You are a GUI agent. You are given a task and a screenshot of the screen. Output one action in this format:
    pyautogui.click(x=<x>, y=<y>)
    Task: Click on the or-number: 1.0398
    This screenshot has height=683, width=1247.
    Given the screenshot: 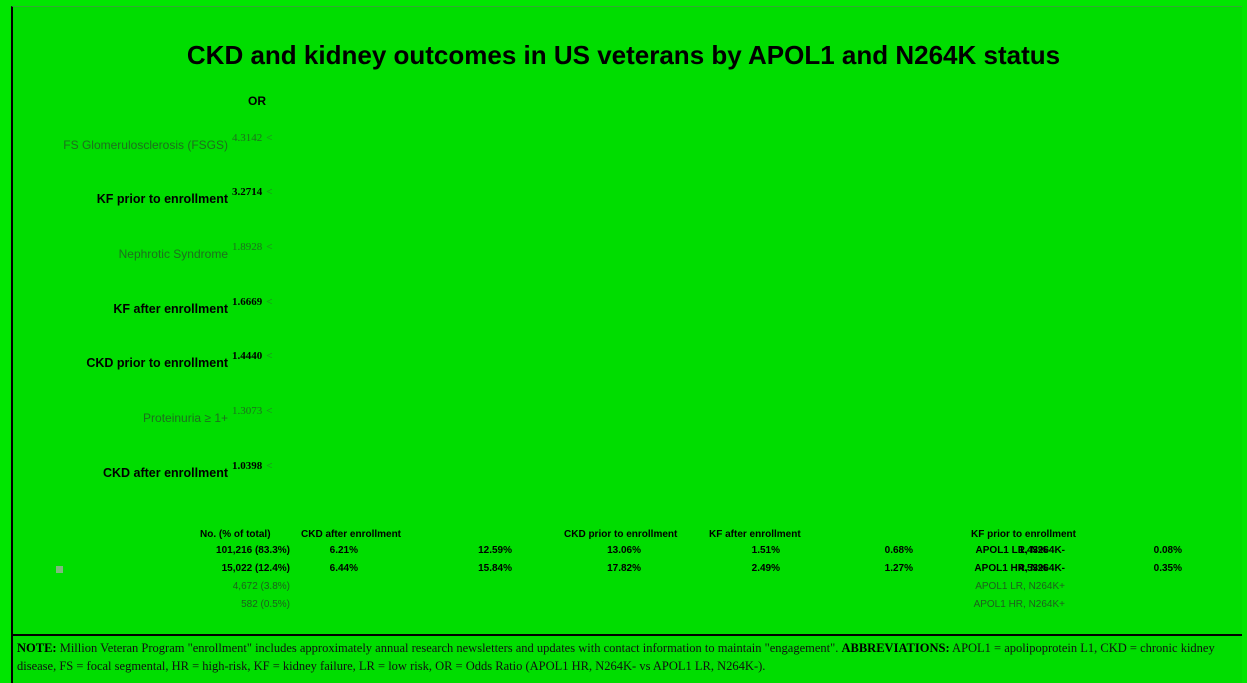 What is the action you would take?
    pyautogui.click(x=247, y=466)
    